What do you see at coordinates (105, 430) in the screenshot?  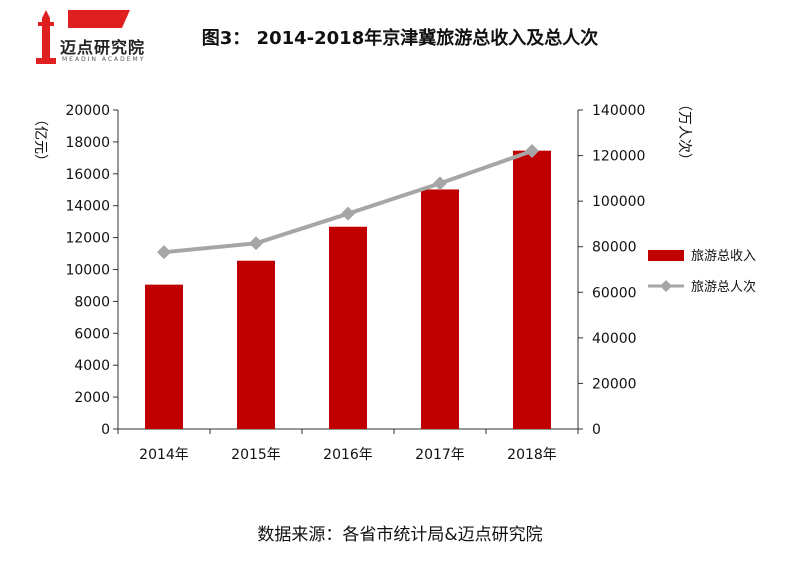 I see `y-tick-label-left: 0` at bounding box center [105, 430].